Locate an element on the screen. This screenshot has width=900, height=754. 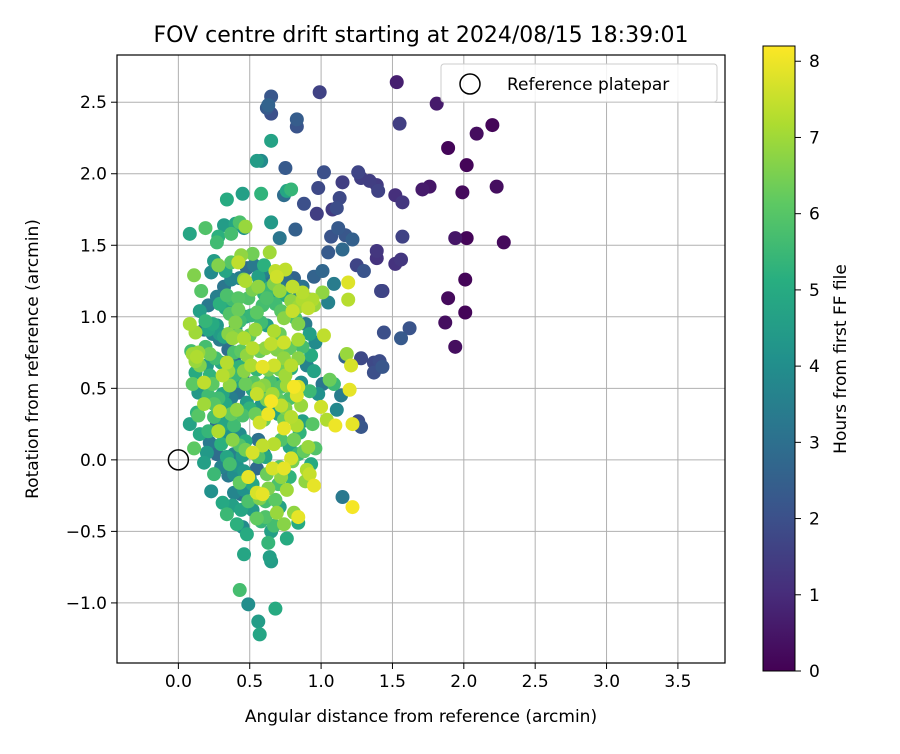
y-tick-label: 0.5 is located at coordinates (93, 389).